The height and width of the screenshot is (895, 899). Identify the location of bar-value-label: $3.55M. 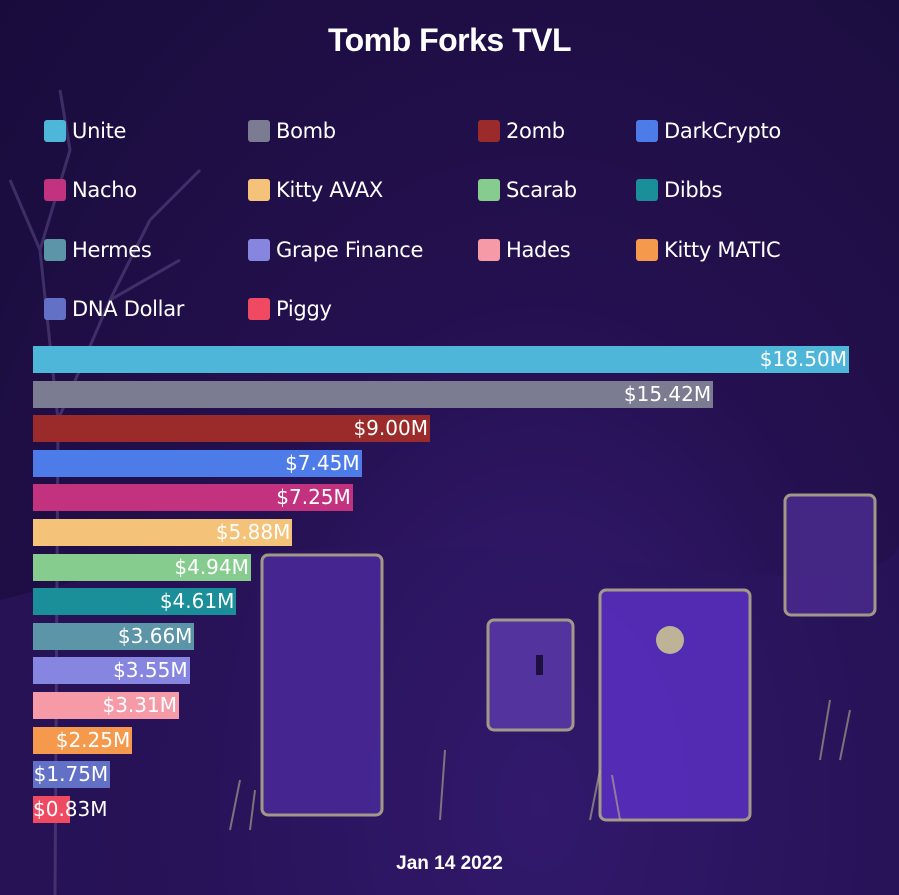
(150, 670).